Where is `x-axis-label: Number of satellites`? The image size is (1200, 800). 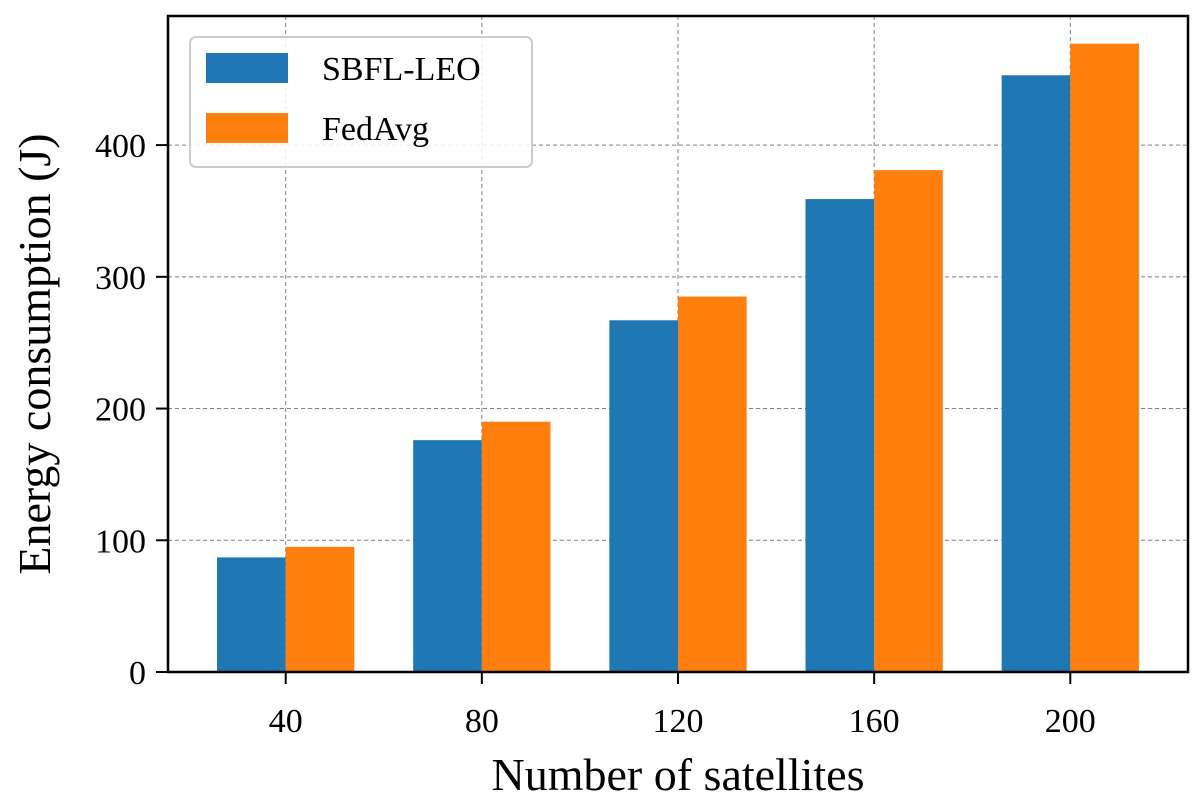 x-axis-label: Number of satellites is located at coordinates (677, 774).